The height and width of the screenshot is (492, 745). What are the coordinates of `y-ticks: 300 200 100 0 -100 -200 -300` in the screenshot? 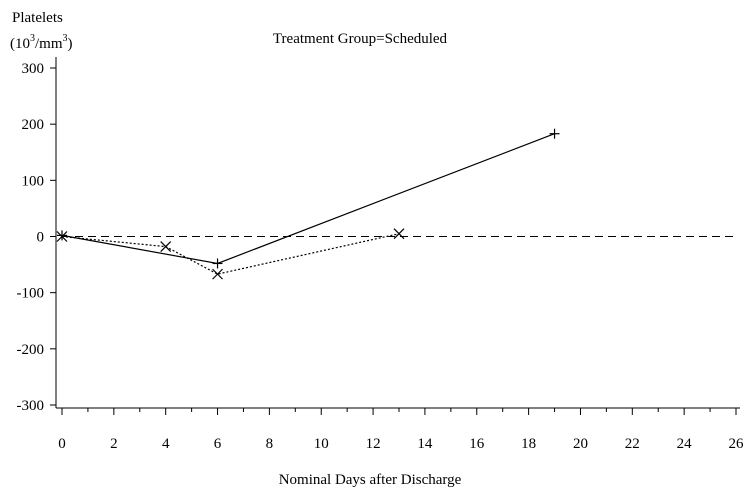 It's located at (36, 237).